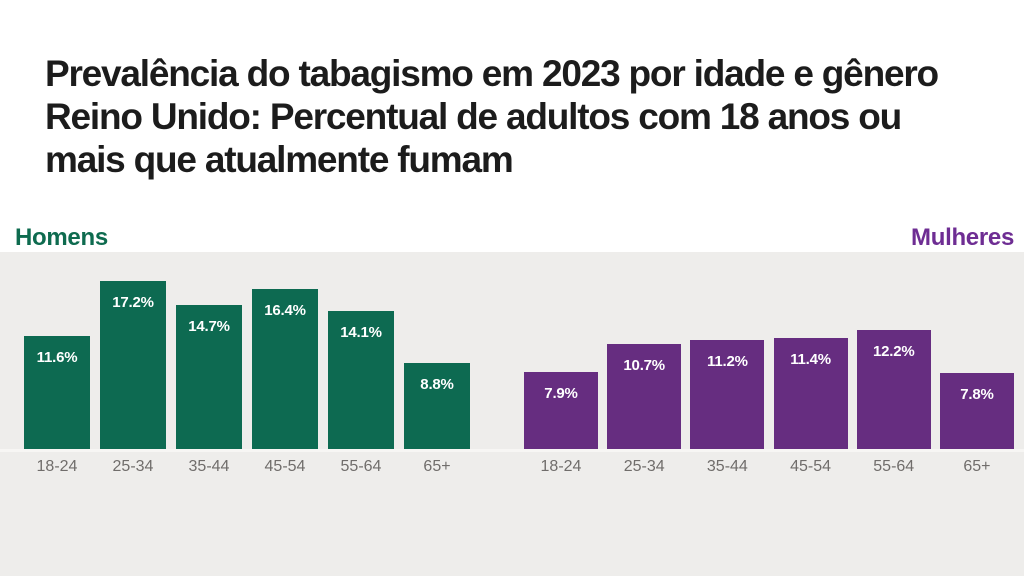 This screenshot has width=1024, height=576. What do you see at coordinates (962, 237) in the screenshot?
I see `series-label-mulheres: Mulheres` at bounding box center [962, 237].